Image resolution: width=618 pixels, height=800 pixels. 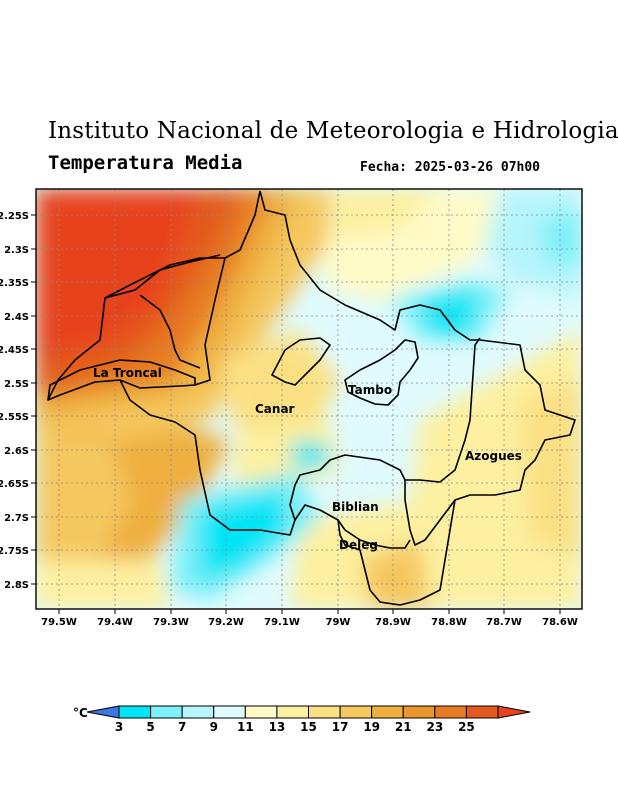 I want to click on lon-label: 79.4W, so click(x=115, y=622).